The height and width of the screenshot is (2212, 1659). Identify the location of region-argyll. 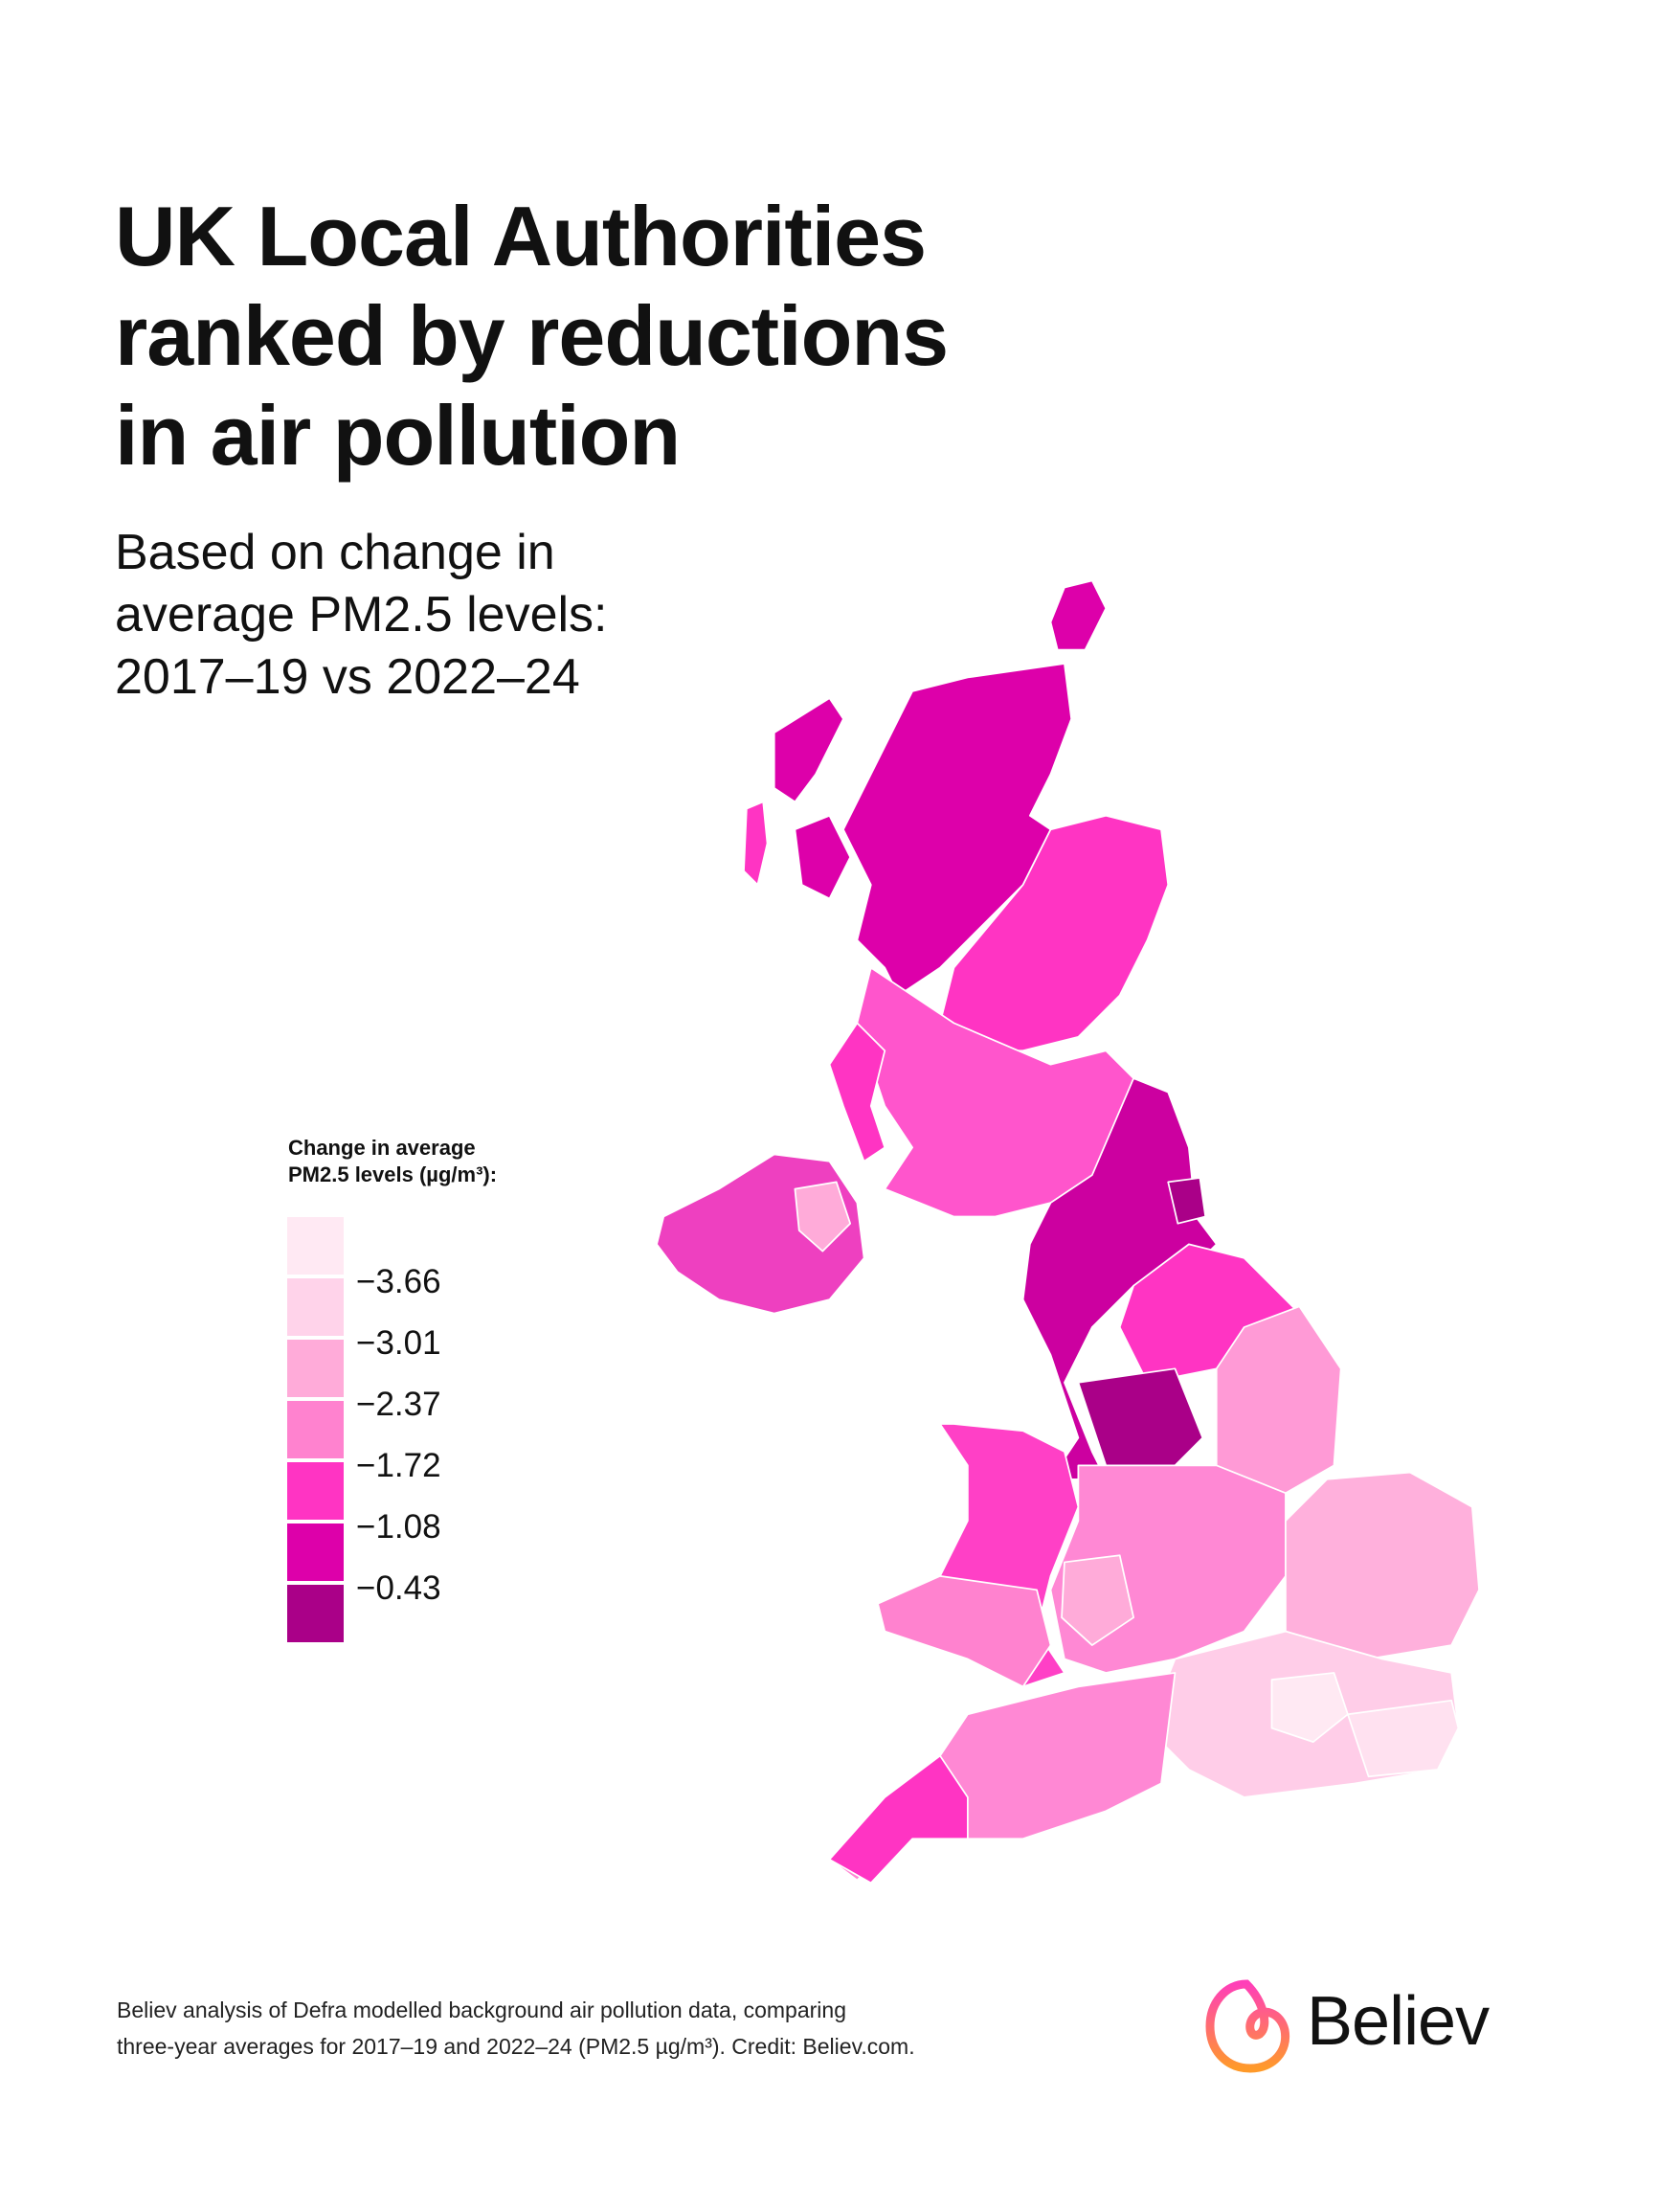
(857, 1092).